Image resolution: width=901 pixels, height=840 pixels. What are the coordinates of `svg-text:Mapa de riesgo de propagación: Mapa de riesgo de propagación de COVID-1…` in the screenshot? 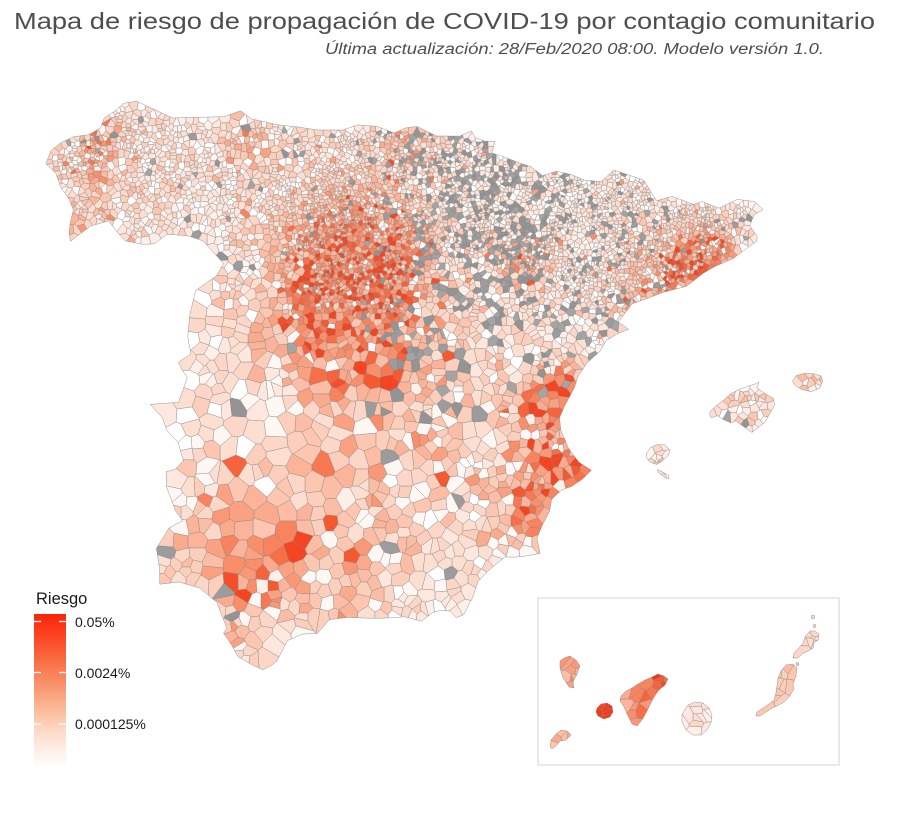 It's located at (444, 21).